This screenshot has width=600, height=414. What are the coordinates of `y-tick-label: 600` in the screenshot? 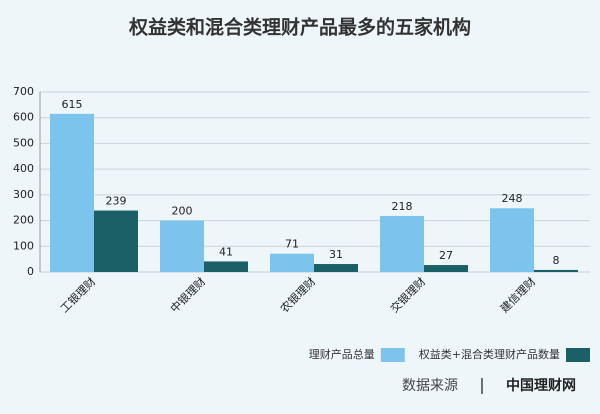 It's located at (23, 117).